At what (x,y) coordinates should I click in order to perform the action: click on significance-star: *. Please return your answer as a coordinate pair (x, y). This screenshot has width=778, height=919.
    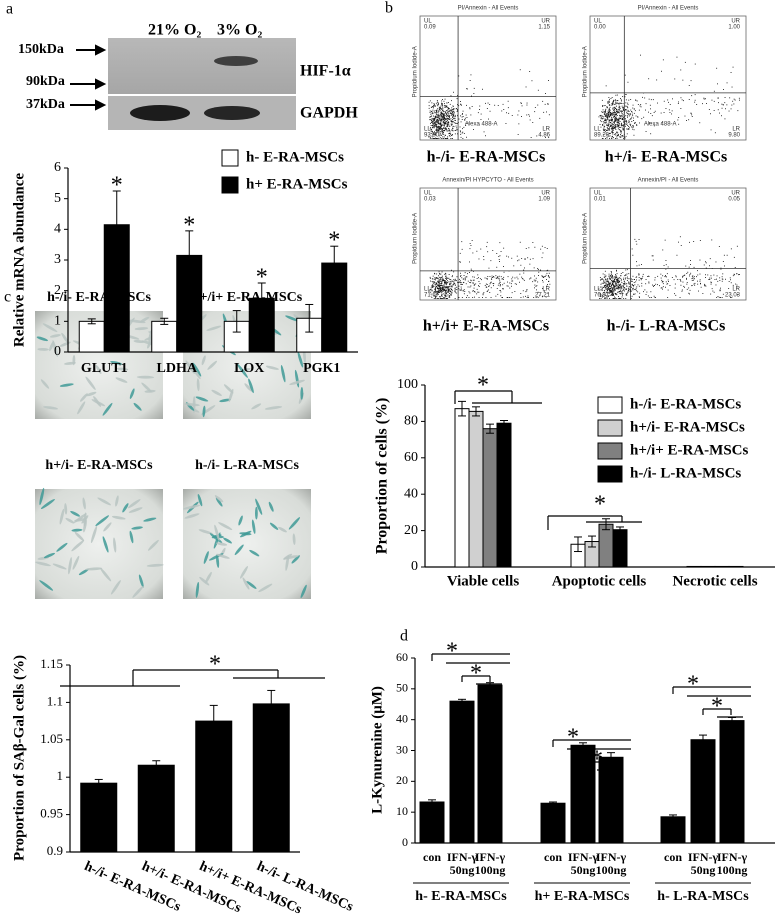
    Looking at the image, I should click on (452, 652).